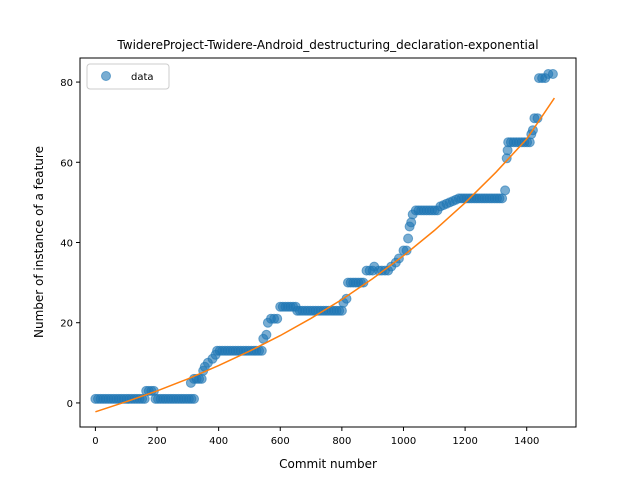 Image resolution: width=640 pixels, height=480 pixels. What do you see at coordinates (95, 441) in the screenshot?
I see `x-tick-label: 0` at bounding box center [95, 441].